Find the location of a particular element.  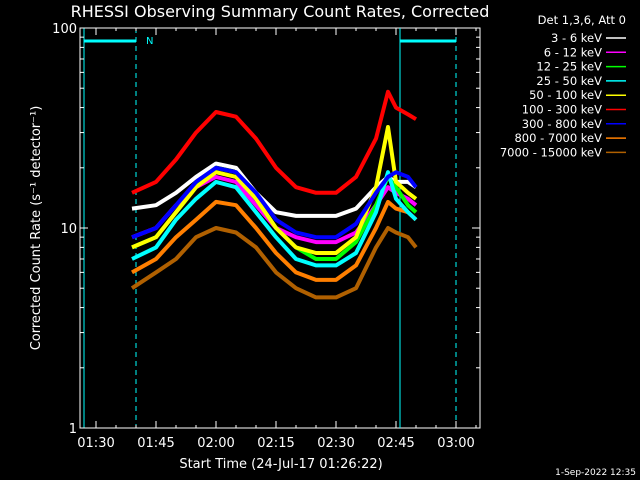

x-tick-label: 03:00 is located at coordinates (455, 443).